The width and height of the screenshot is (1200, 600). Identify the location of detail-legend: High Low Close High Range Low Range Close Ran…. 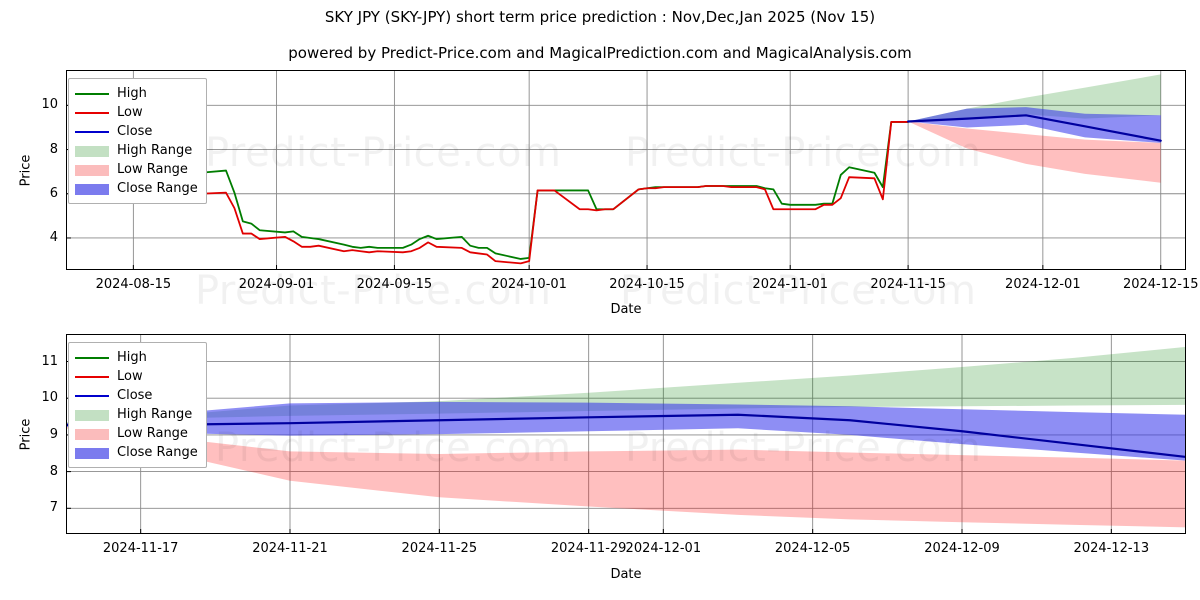
(137, 405).